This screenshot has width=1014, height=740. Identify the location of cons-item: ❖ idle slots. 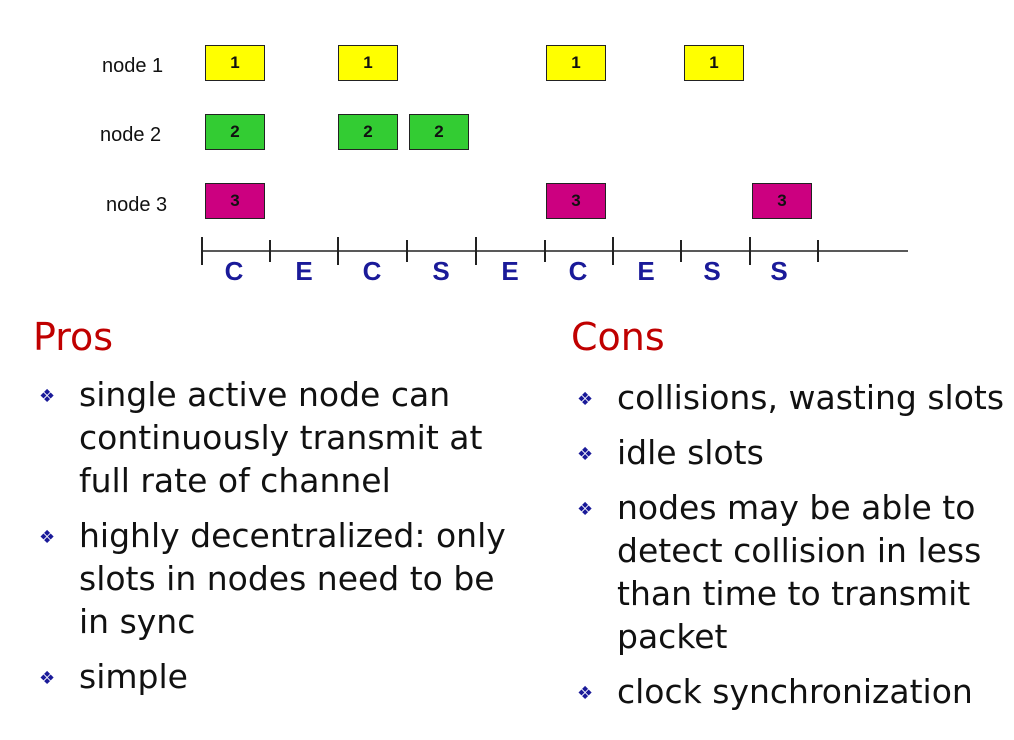
(791, 452).